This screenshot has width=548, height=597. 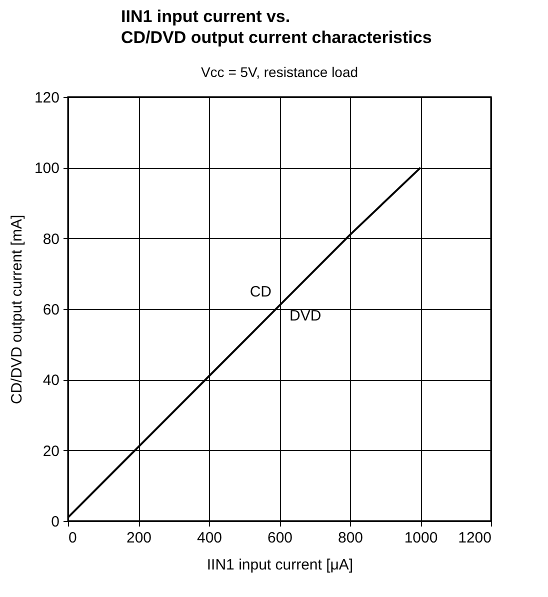 What do you see at coordinates (261, 291) in the screenshot?
I see `annotation: CD` at bounding box center [261, 291].